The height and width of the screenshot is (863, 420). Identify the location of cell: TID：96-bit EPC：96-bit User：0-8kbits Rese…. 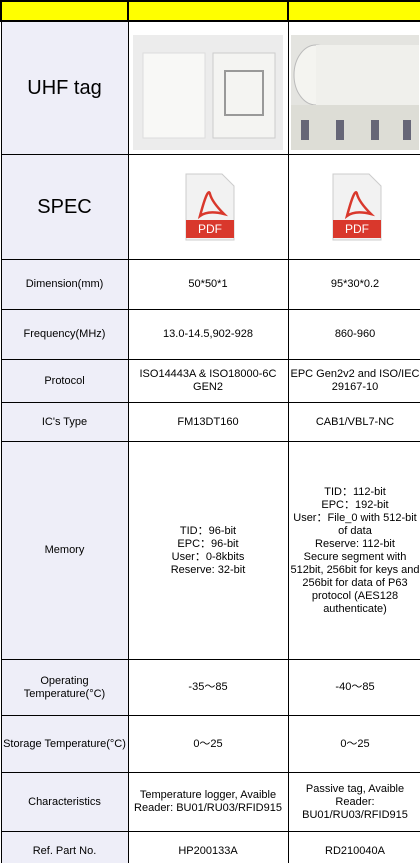
(208, 550).